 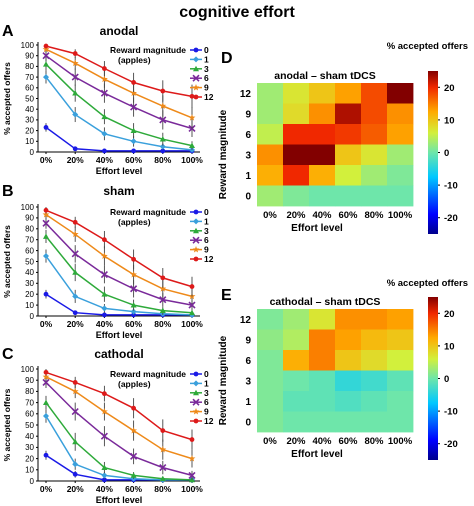 I want to click on y-tick-label: 9, so click(x=248, y=114).